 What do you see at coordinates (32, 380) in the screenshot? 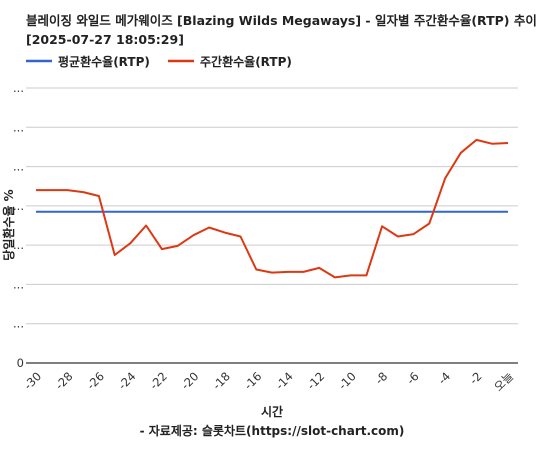
I see `x-tick-label: -30` at bounding box center [32, 380].